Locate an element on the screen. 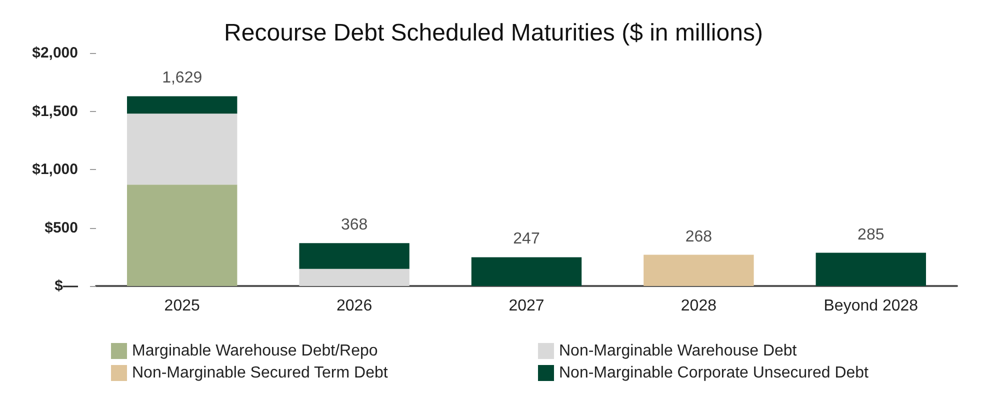  y-tick-label: $2,000 is located at coordinates (55, 53).